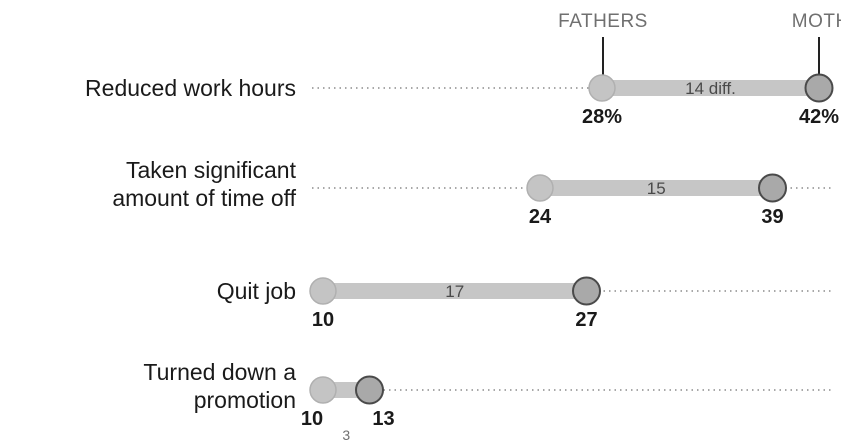 This screenshot has height=443, width=841. I want to click on category-label: Turned down a, so click(219, 372).